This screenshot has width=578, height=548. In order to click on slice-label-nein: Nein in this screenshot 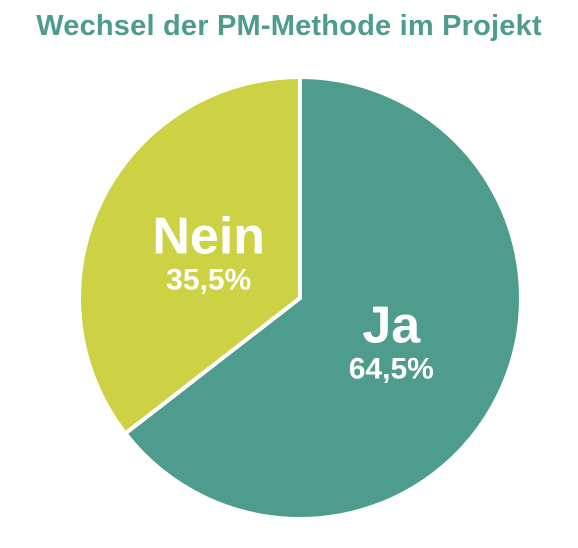, I will do `click(208, 236)`.